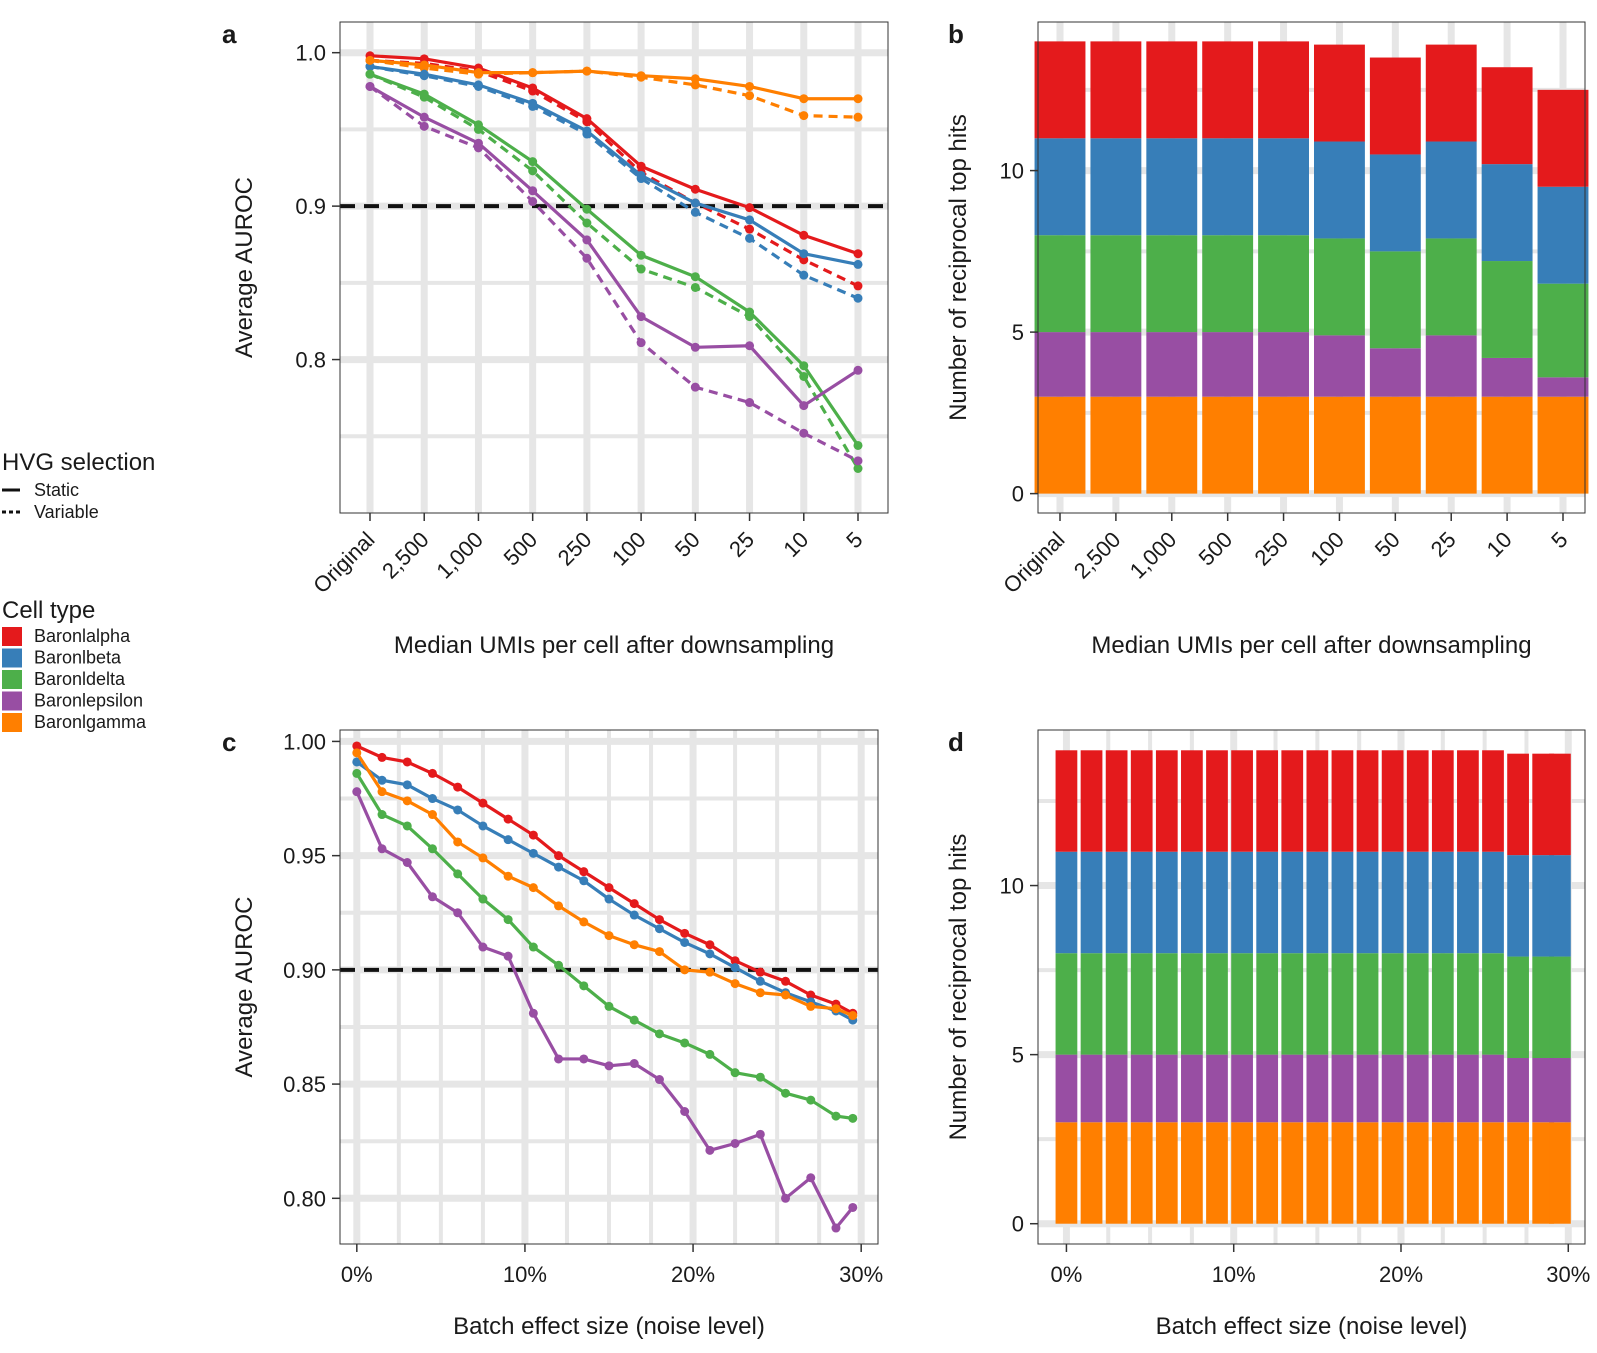 The width and height of the screenshot is (1597, 1353). What do you see at coordinates (958, 987) in the screenshot?
I see `y-axis-title: Number of reciprocal top hits` at bounding box center [958, 987].